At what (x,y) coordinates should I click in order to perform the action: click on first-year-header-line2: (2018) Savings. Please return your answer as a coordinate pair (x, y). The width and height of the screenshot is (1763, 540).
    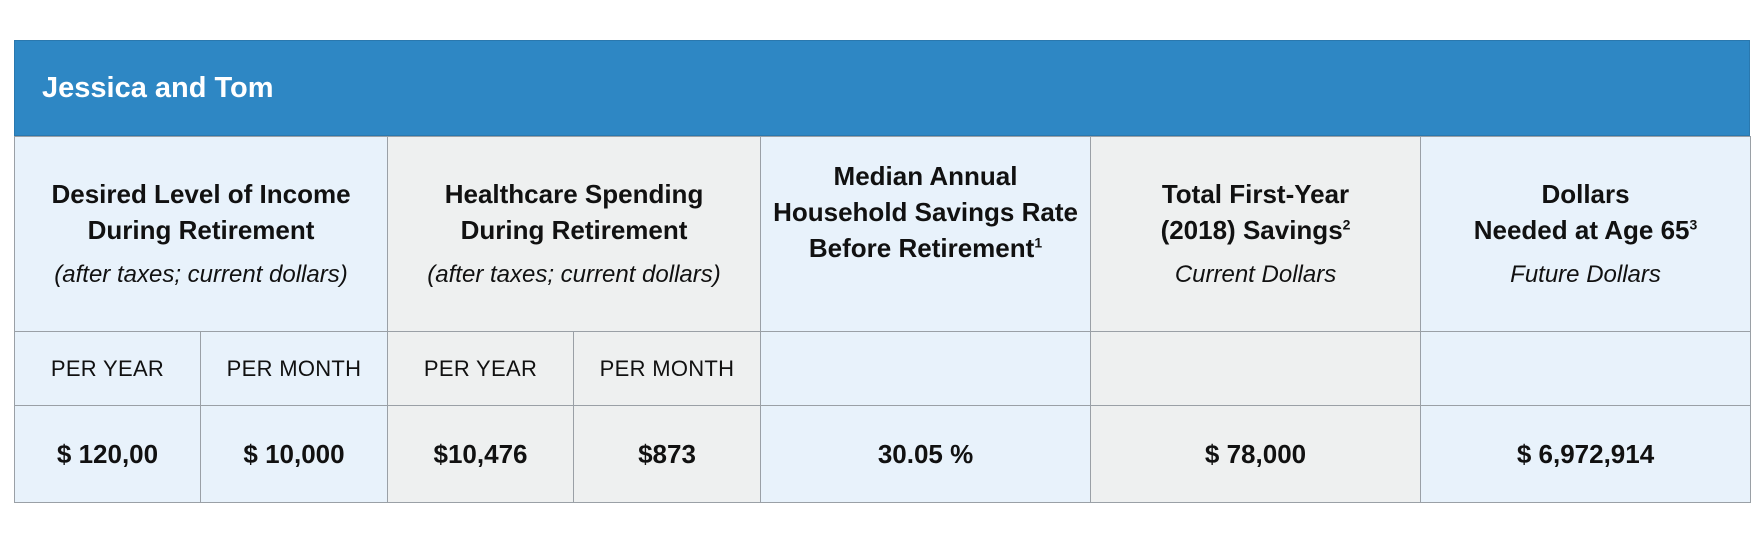
    Looking at the image, I should click on (1251, 230).